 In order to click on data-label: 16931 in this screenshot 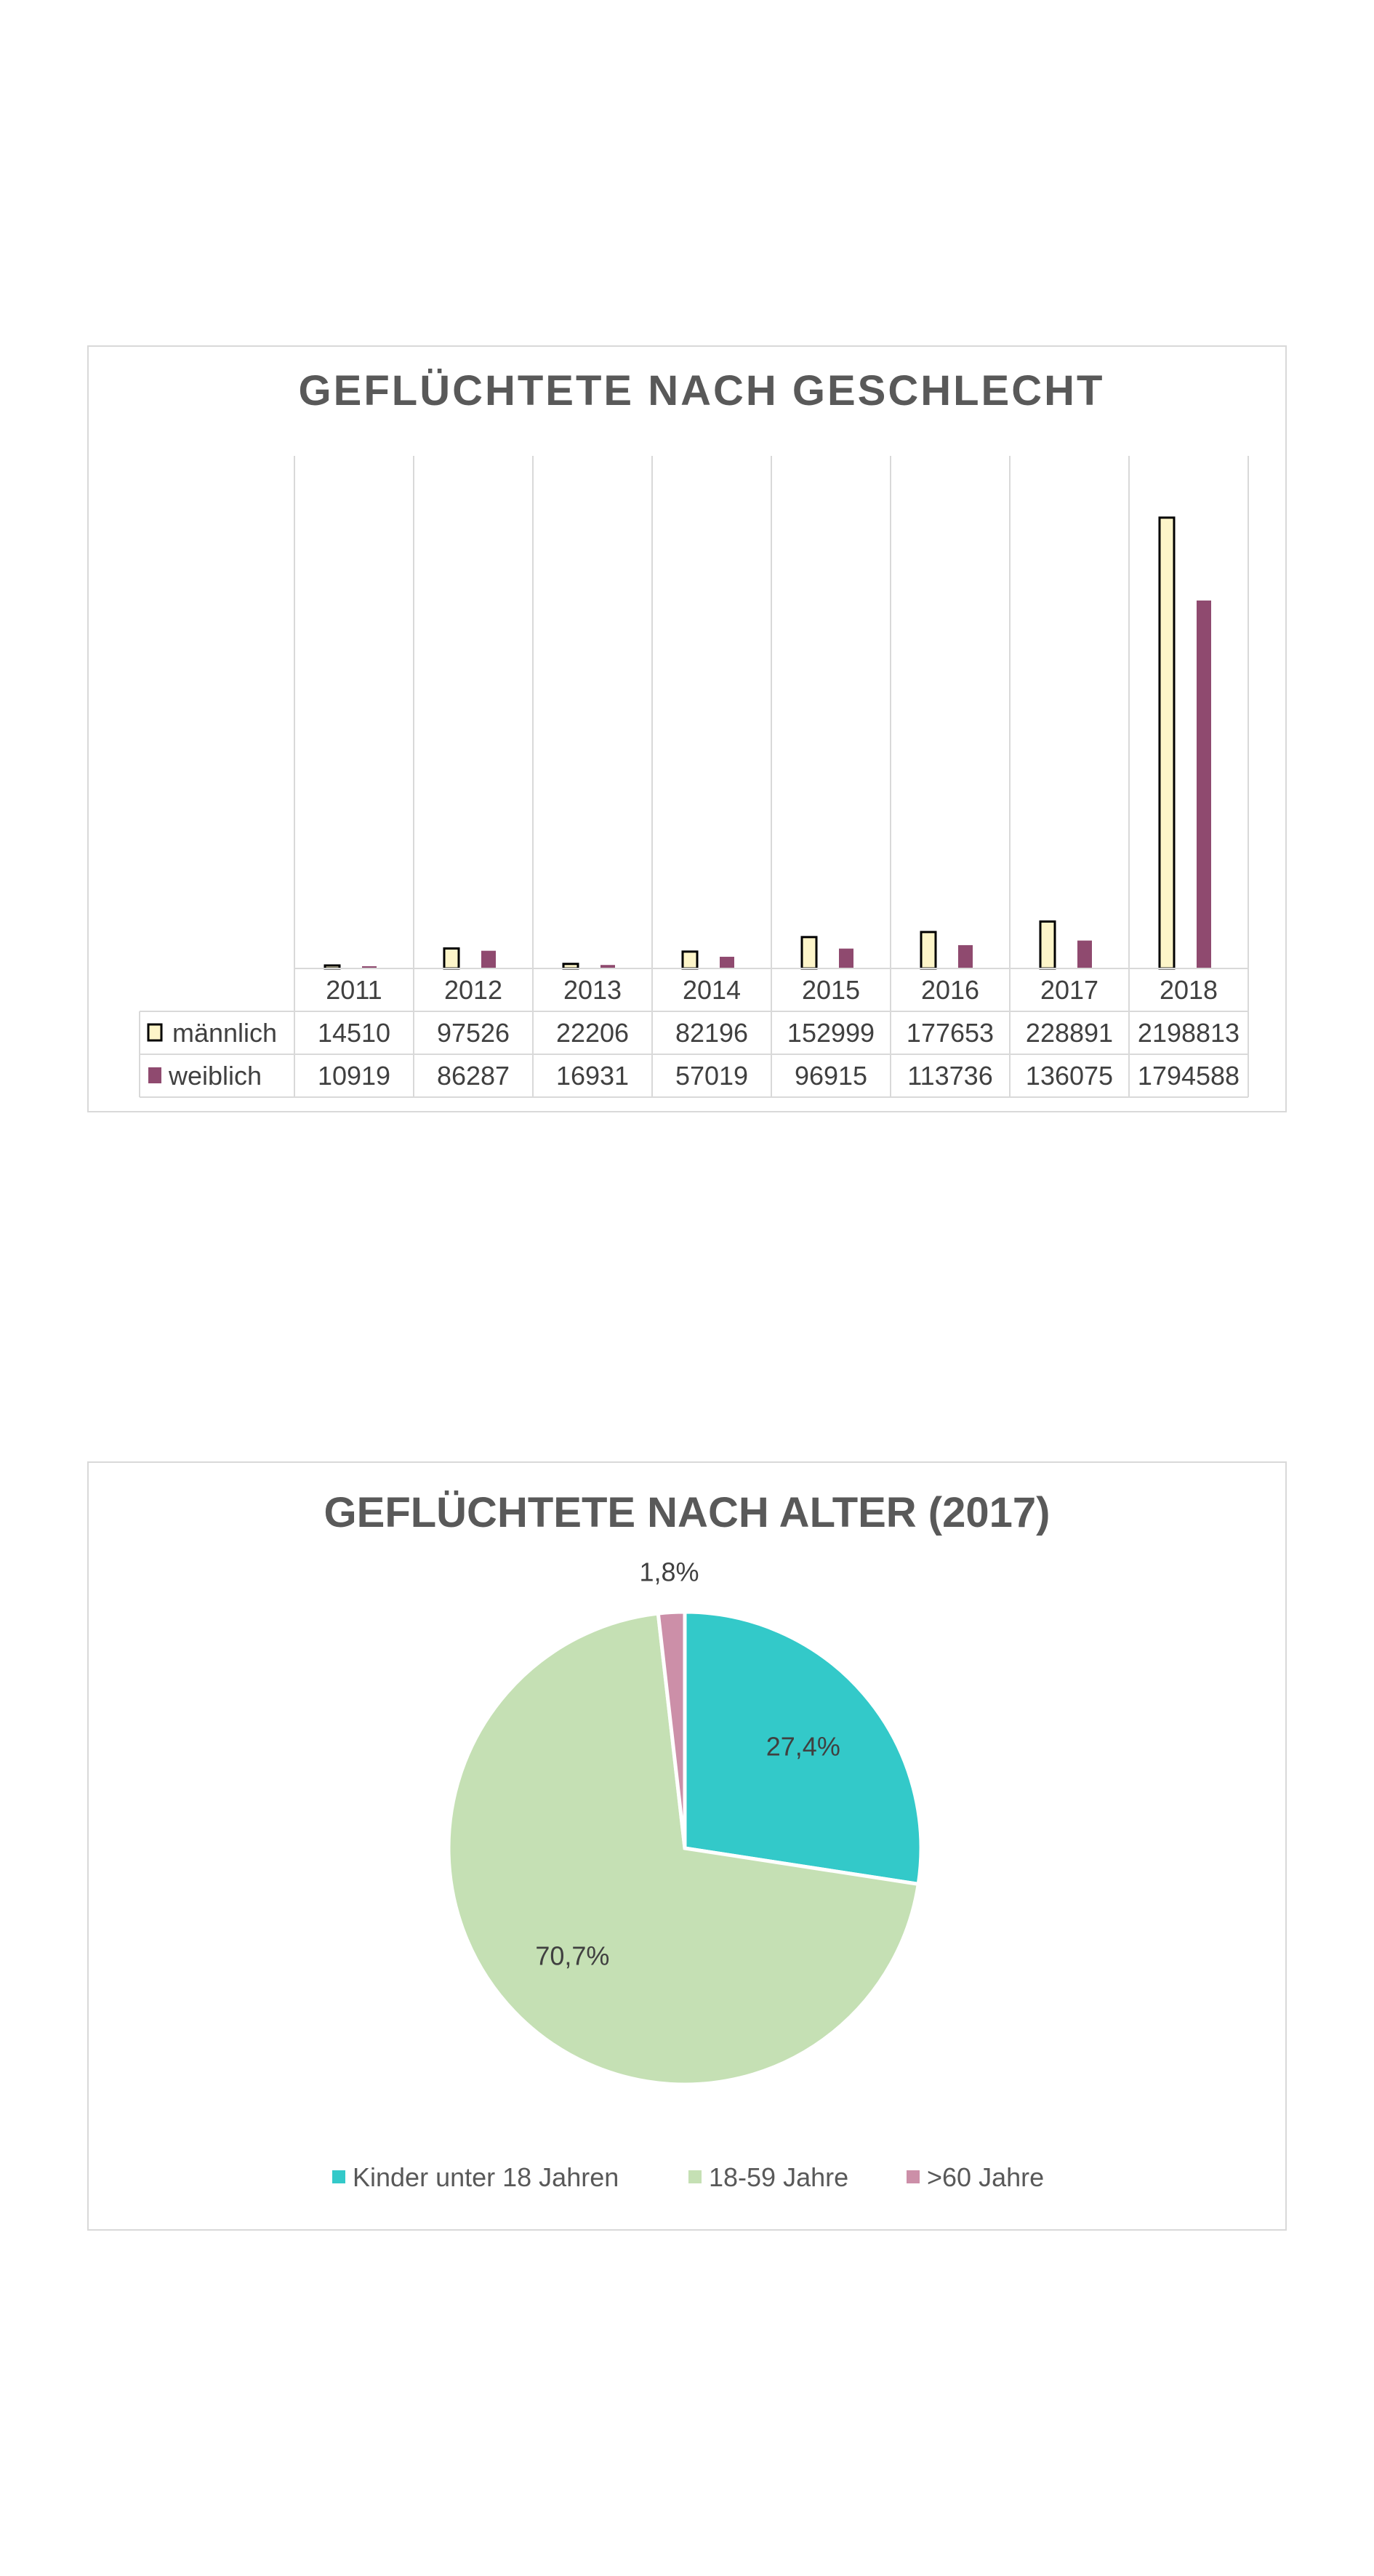, I will do `click(592, 1076)`.